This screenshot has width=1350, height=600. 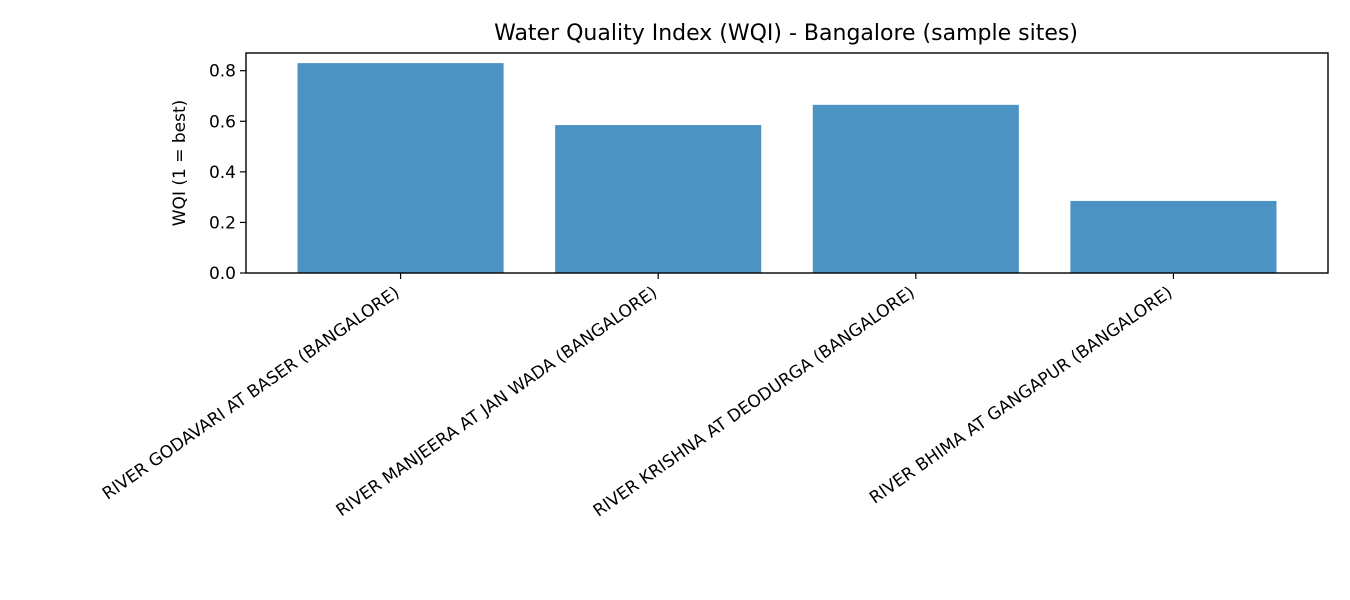 I want to click on y-tick-label: 0.4, so click(x=222, y=173).